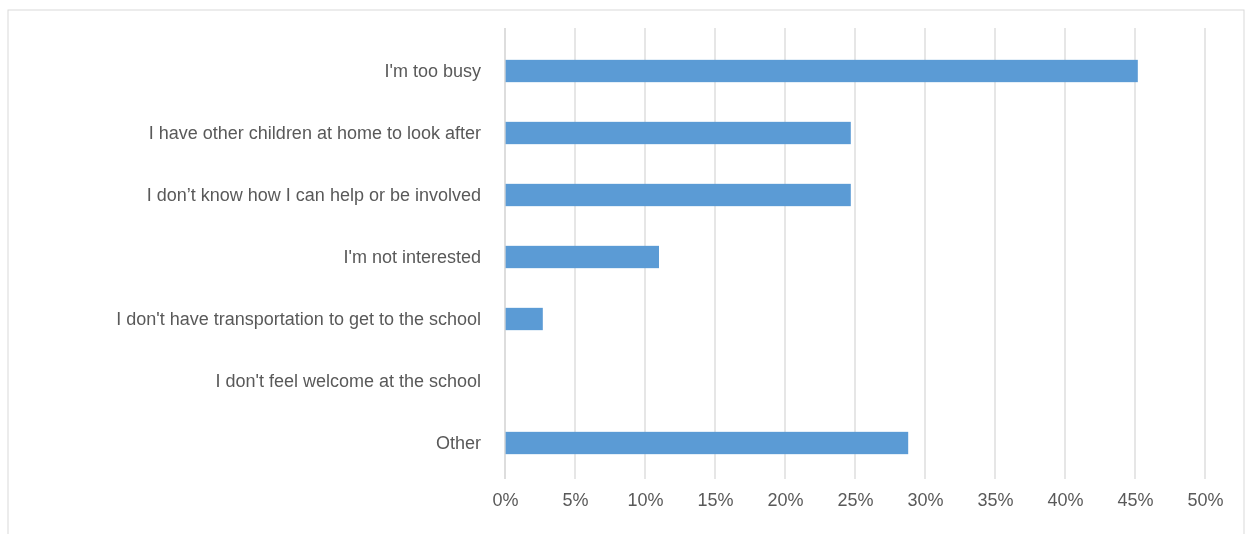 This screenshot has width=1250, height=534. Describe the element at coordinates (925, 499) in the screenshot. I see `x-tick-label: 30%` at that location.